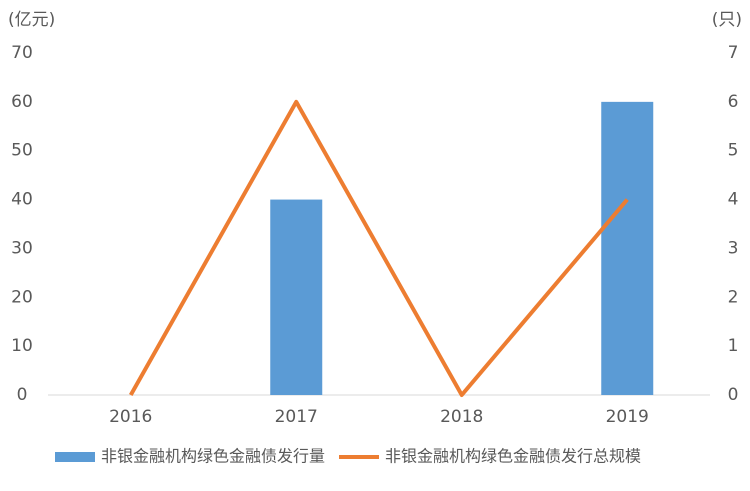 The width and height of the screenshot is (750, 491). What do you see at coordinates (627, 417) in the screenshot?
I see `x-tick-label: 2019` at bounding box center [627, 417].